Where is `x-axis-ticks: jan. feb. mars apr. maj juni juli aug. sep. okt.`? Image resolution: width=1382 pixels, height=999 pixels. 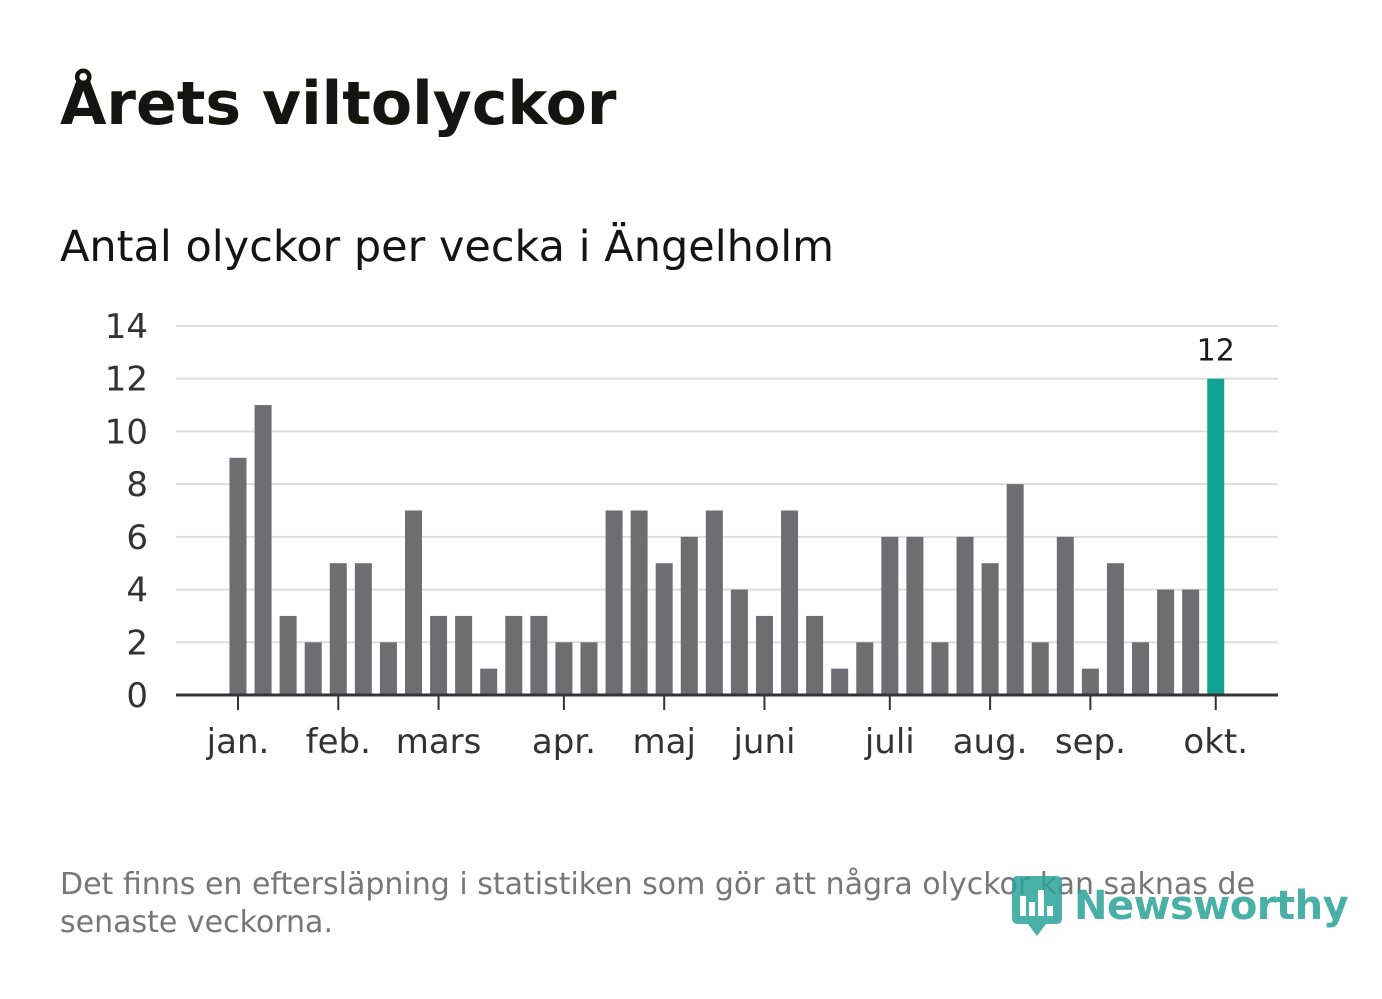
x-axis-ticks: jan. feb. mars apr. maj juni juli aug. sep. okt. is located at coordinates (727, 728).